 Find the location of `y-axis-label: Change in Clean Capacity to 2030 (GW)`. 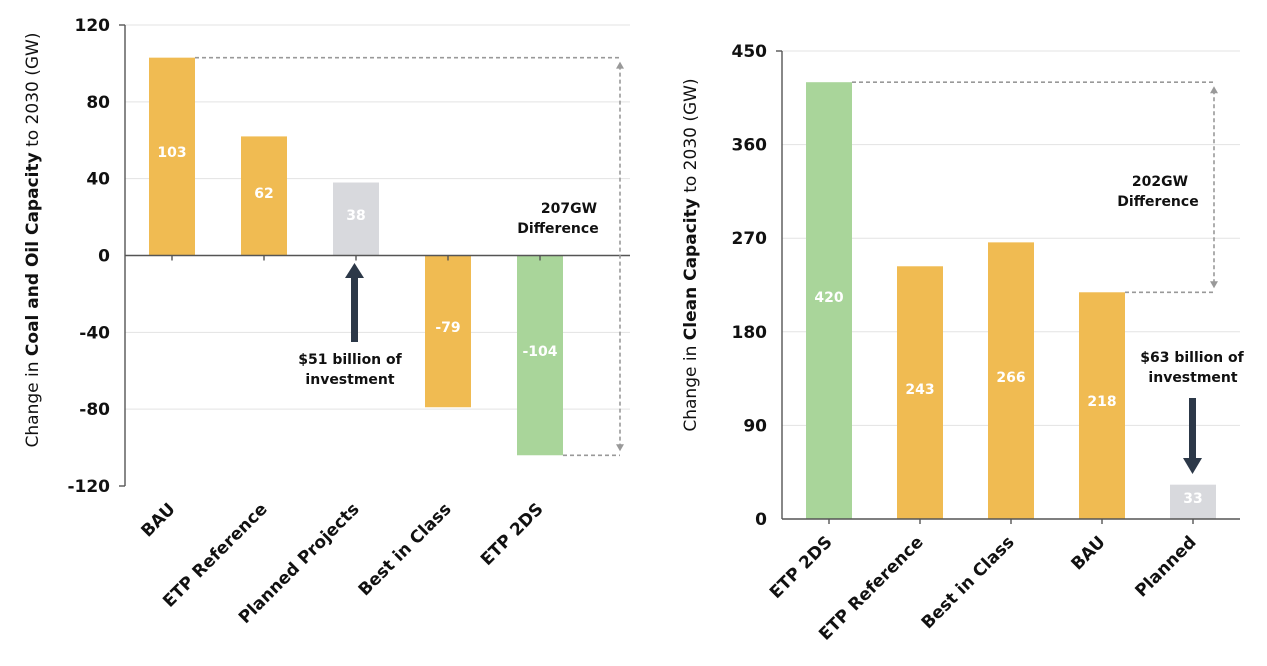

y-axis-label: Change in Clean Capacity to 2030 (GW) is located at coordinates (691, 254).